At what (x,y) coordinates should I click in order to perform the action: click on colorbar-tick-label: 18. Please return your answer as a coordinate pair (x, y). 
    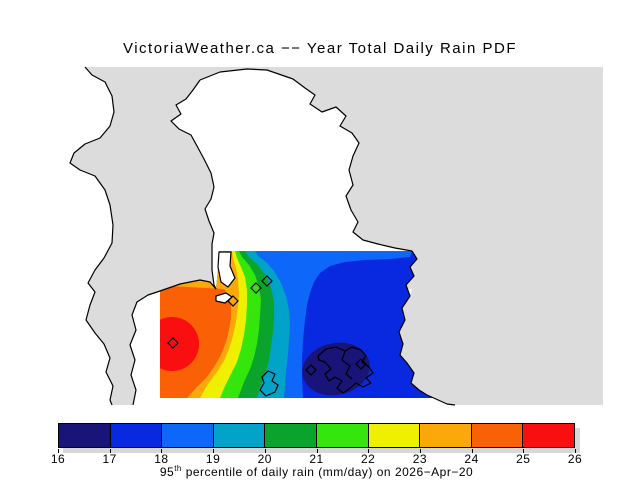
    Looking at the image, I should click on (161, 459).